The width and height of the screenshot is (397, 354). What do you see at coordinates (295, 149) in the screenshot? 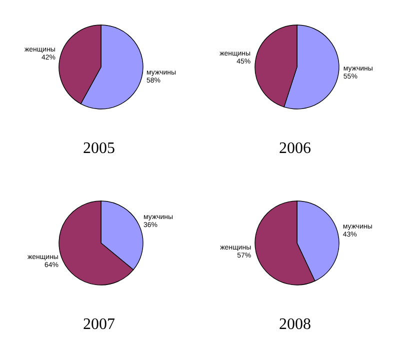
I see `text: 2006` at bounding box center [295, 149].